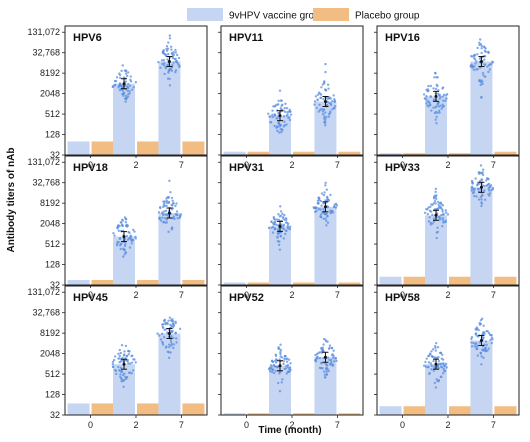 Image resolution: width=530 pixels, height=442 pixels. What do you see at coordinates (52, 244) in the screenshot?
I see `y-tick-label: 512` at bounding box center [52, 244].